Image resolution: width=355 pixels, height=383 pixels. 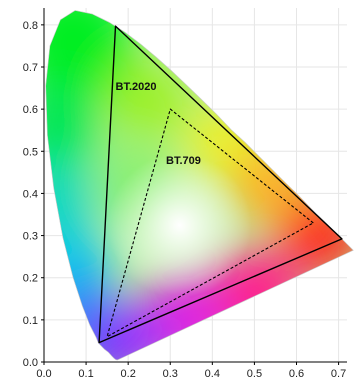 I want to click on y-tick-label-4: 0.4, so click(x=30, y=194).